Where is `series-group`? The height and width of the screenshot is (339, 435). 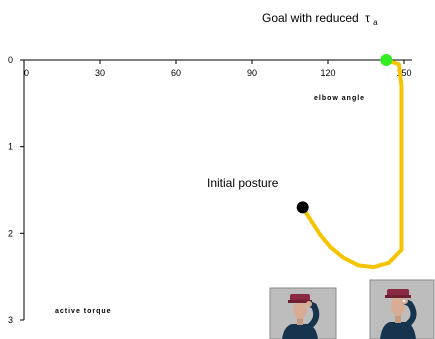
series-group is located at coordinates (352, 164).